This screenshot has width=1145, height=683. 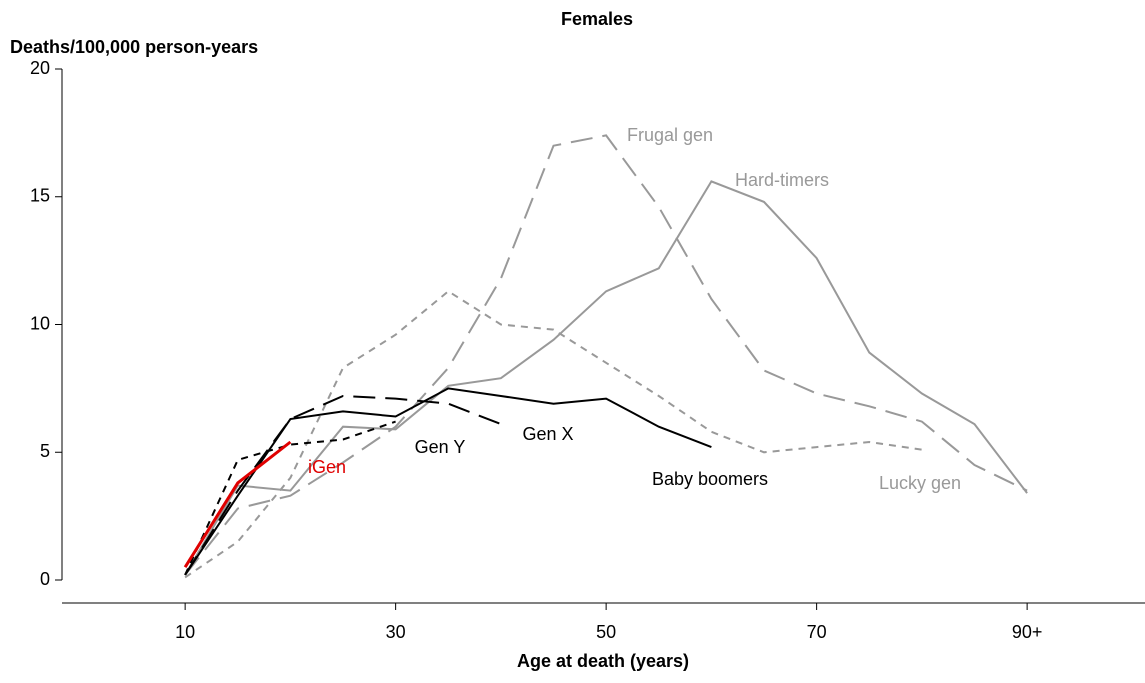 I want to click on chart-title: Females, so click(x=597, y=19).